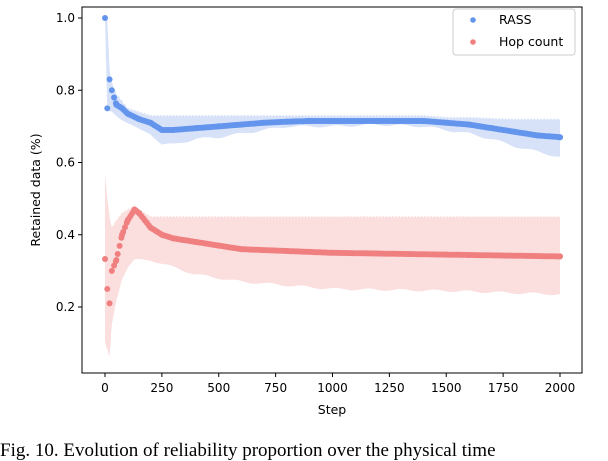 Image resolution: width=608 pixels, height=461 pixels. Describe the element at coordinates (503, 388) in the screenshot. I see `x-tick-label: 1750` at that location.